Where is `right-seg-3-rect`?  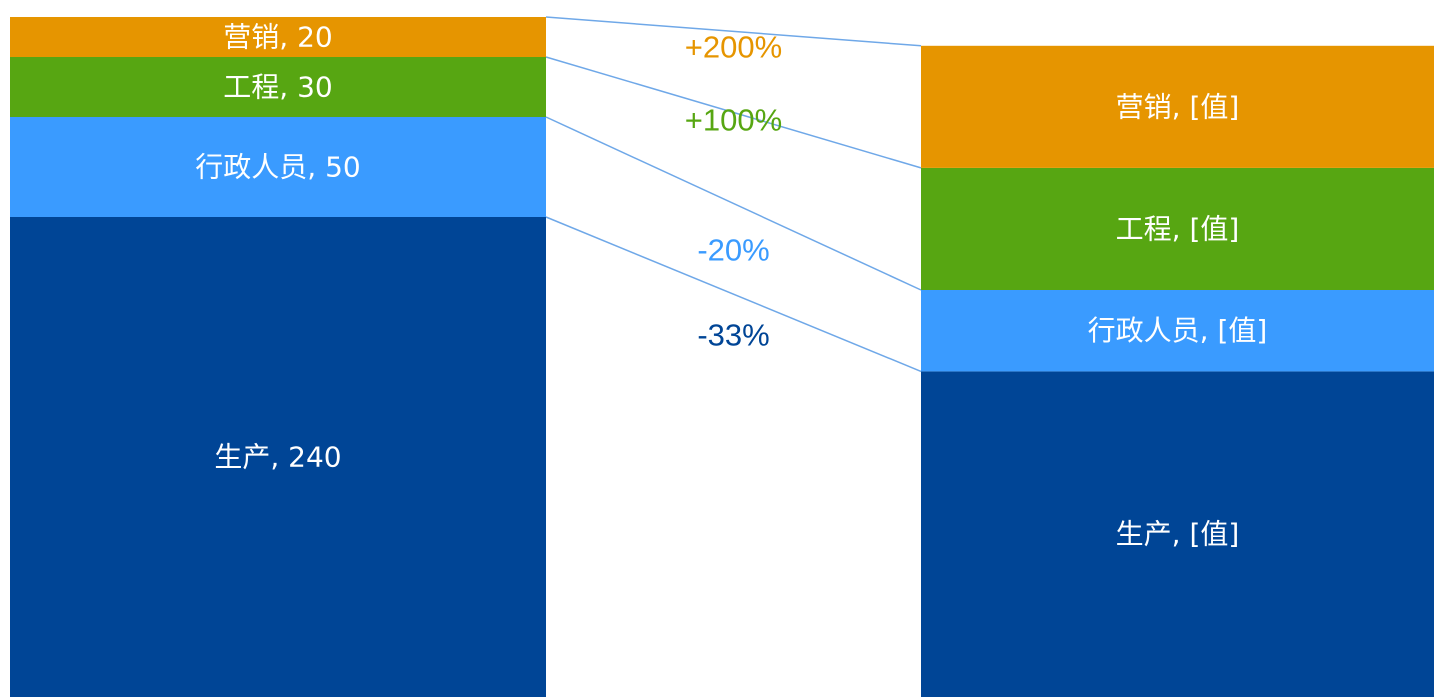
right-seg-3-rect is located at coordinates (1177, 106).